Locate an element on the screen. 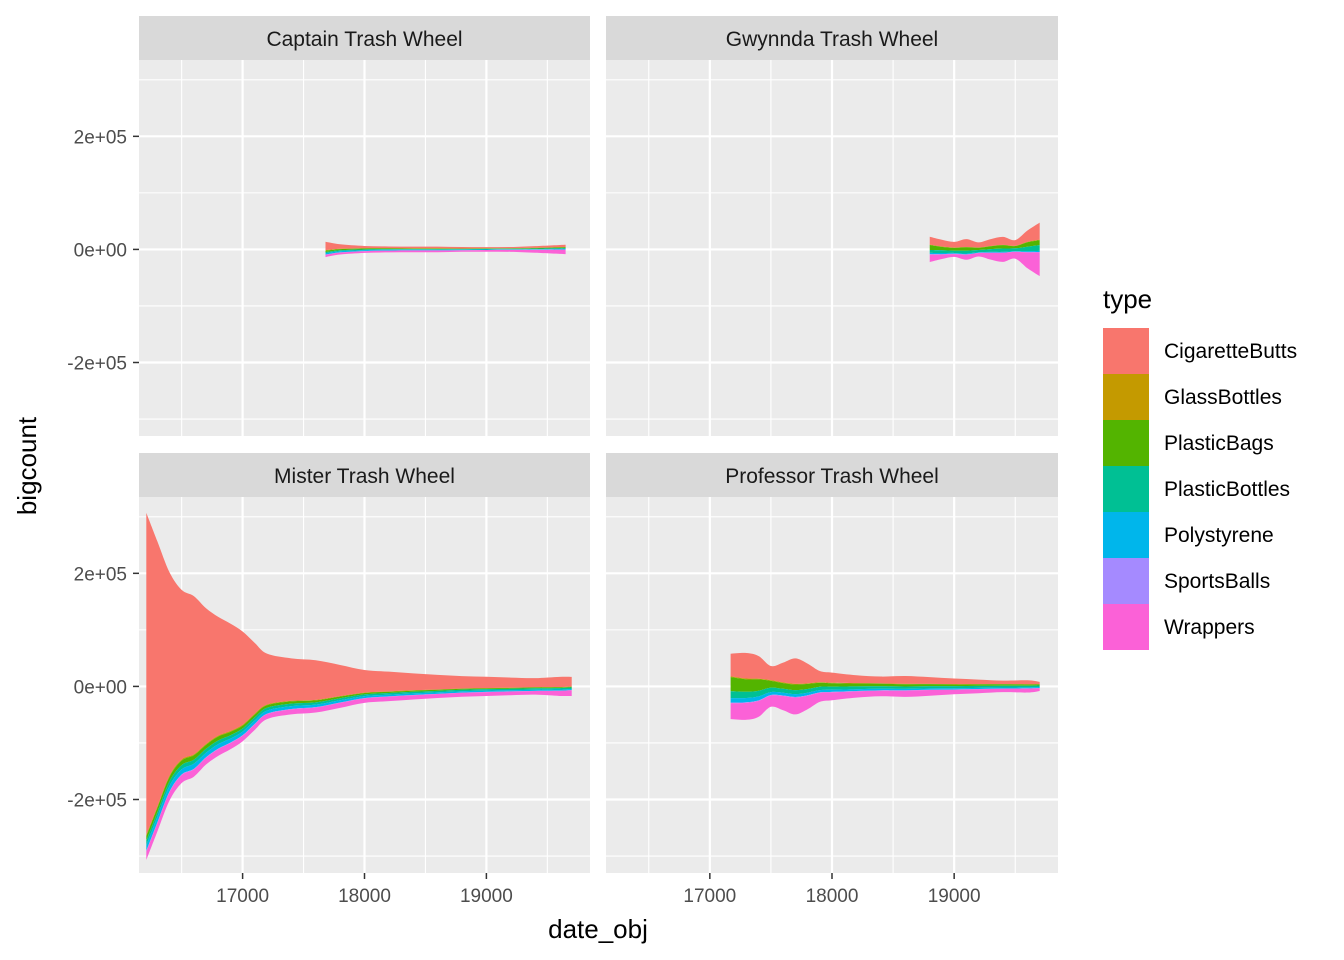 The height and width of the screenshot is (960, 1344). facet-strip-label: Captain Trash Wheel is located at coordinates (364, 39).